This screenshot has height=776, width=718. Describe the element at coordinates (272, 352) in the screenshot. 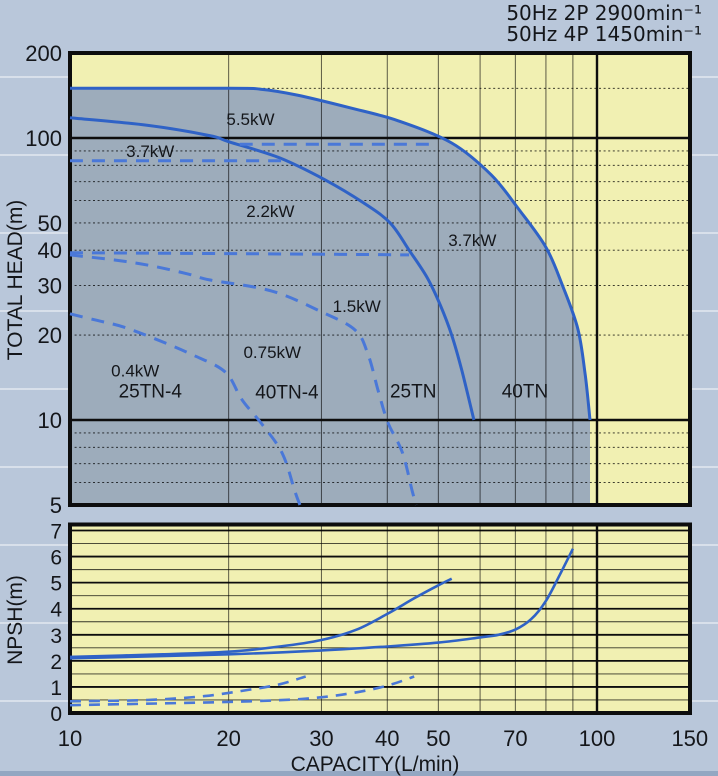

I see `label-0-75kw: 0.75kW` at that location.